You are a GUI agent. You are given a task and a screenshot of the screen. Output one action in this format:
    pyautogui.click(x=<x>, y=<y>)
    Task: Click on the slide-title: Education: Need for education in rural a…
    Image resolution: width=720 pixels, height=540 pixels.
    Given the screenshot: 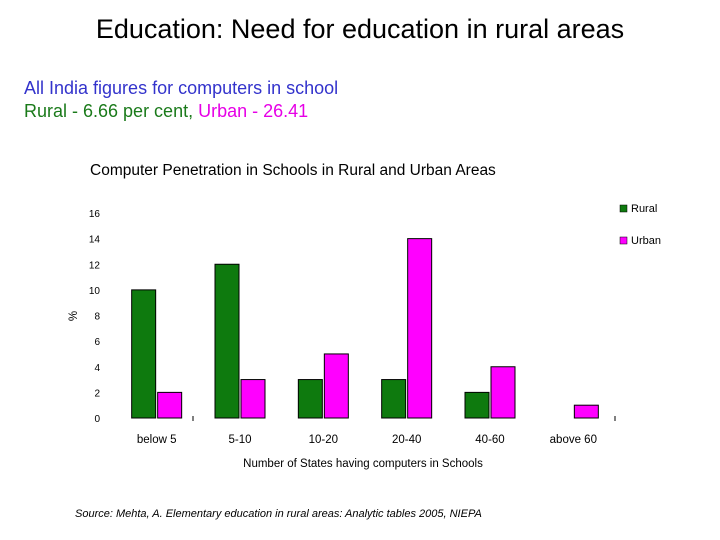 What is the action you would take?
    pyautogui.click(x=360, y=29)
    